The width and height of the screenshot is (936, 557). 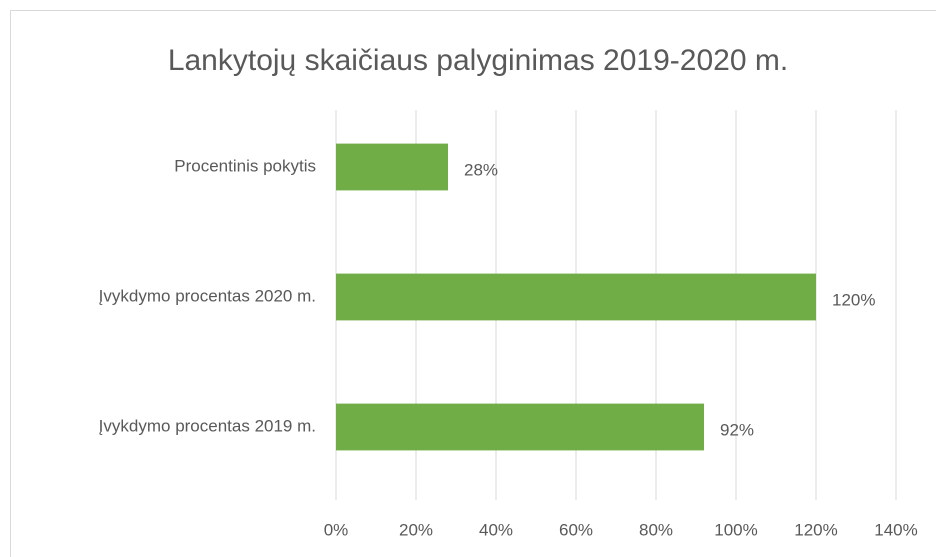 I want to click on x-tick-label: 100%, so click(x=735, y=529).